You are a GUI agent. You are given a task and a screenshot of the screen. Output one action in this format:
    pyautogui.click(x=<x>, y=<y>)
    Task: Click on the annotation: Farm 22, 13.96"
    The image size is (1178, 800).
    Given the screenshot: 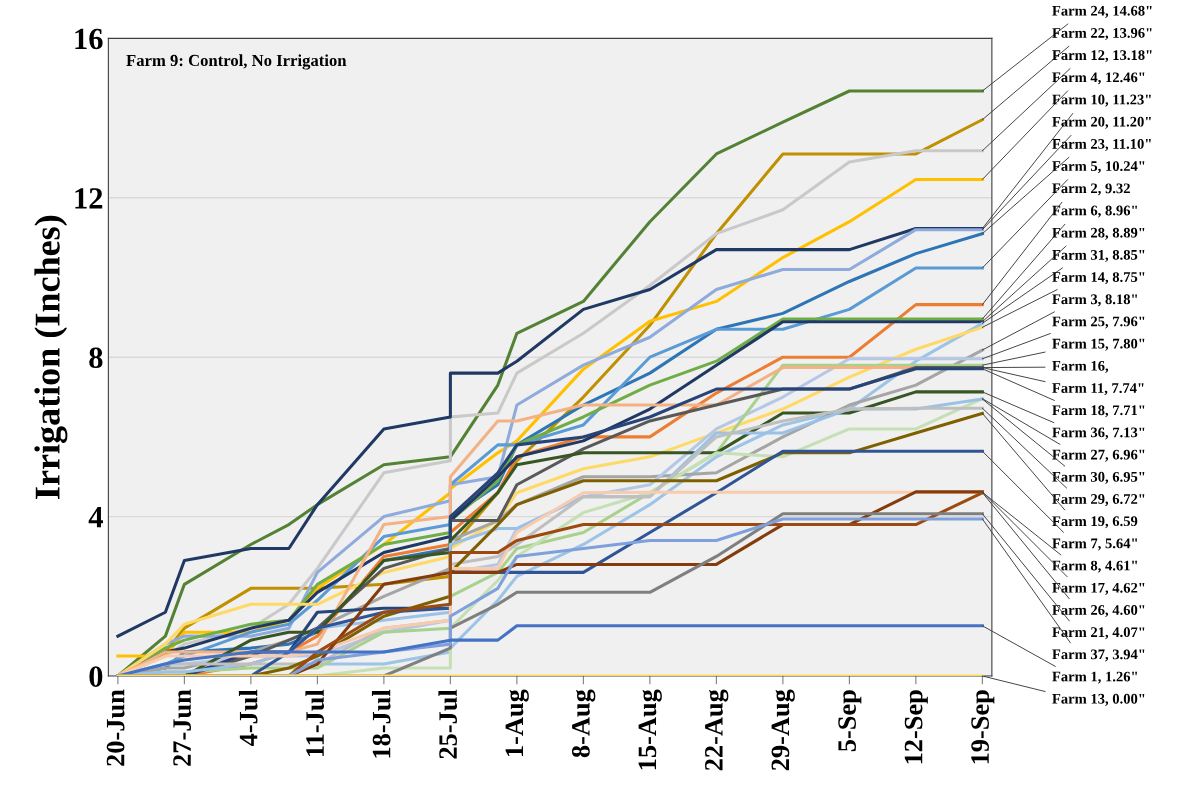 What is the action you would take?
    pyautogui.click(x=1102, y=34)
    